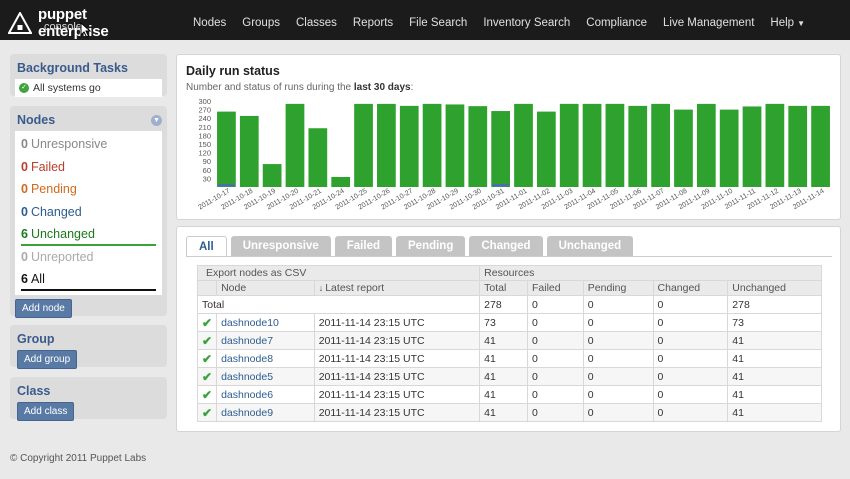  What do you see at coordinates (210, 23) in the screenshot?
I see `nav-nodes: Nodes` at bounding box center [210, 23].